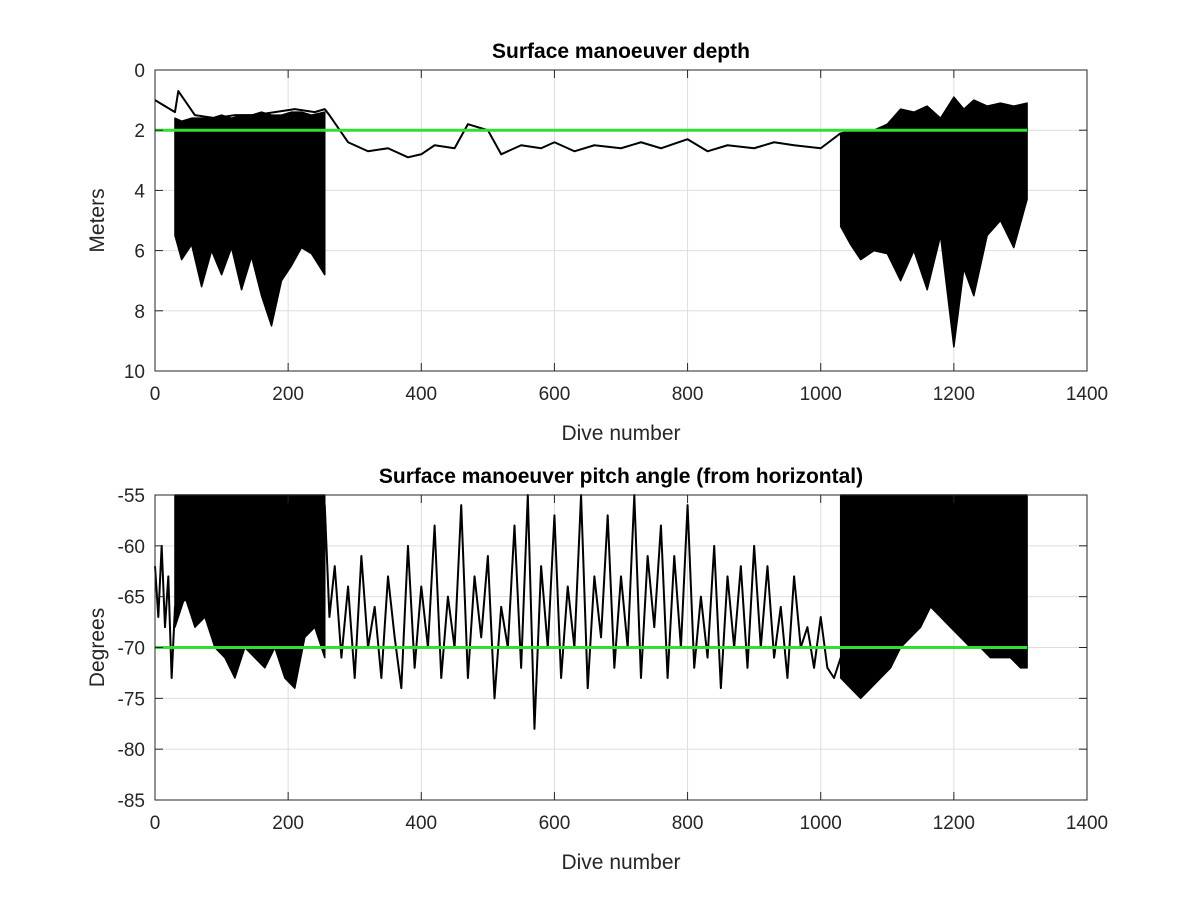 This screenshot has height=900, width=1200. Describe the element at coordinates (498, 124) in the screenshot. I see `depth-series-line` at that location.